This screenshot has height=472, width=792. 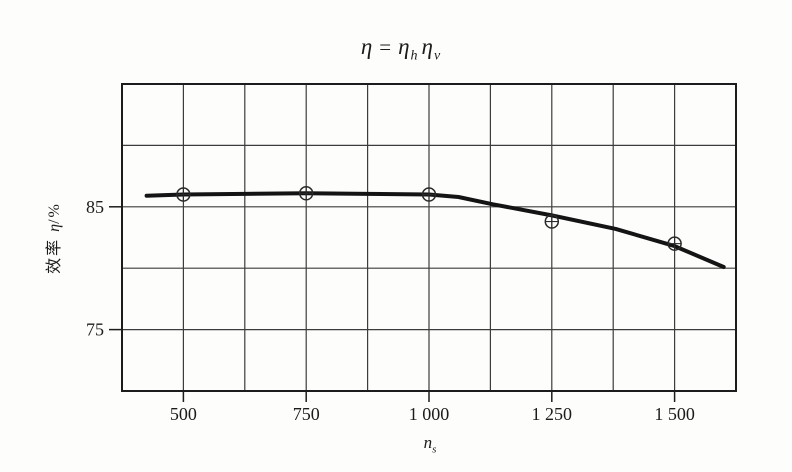 I want to click on x-axis-label: ns, so click(x=430, y=444).